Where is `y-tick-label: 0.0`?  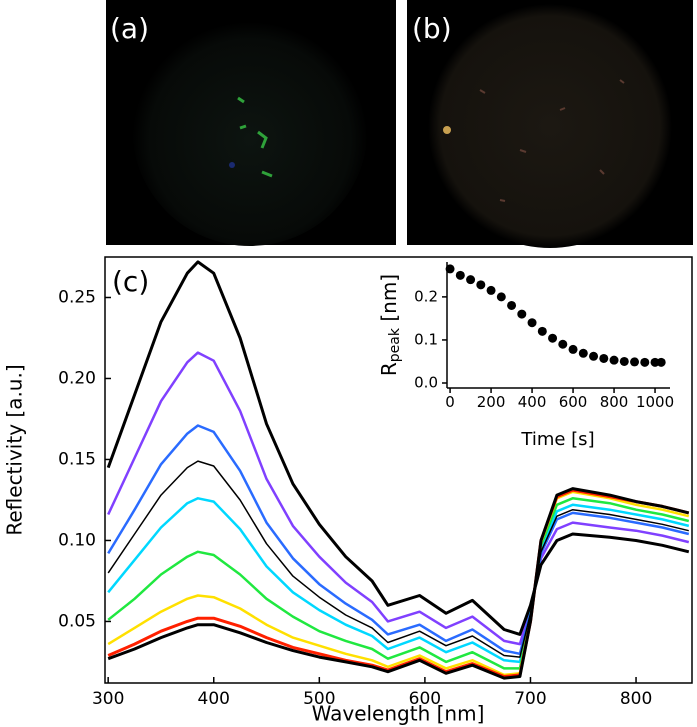 y-tick-label: 0.0 is located at coordinates (426, 383).